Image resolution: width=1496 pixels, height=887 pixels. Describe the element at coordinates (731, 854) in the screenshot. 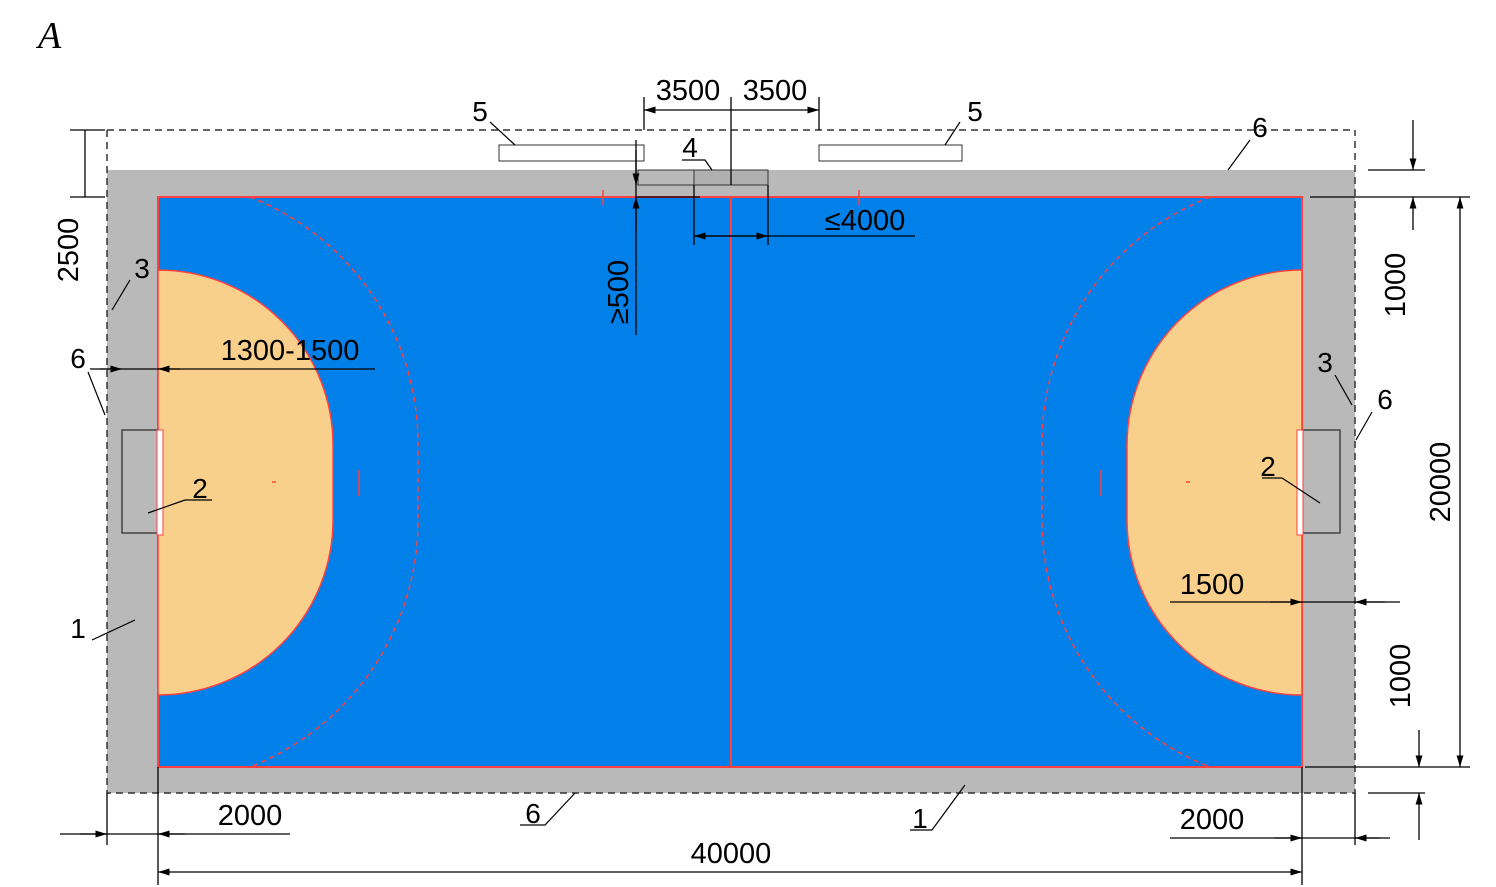

I see `dimension-label: 40000` at that location.